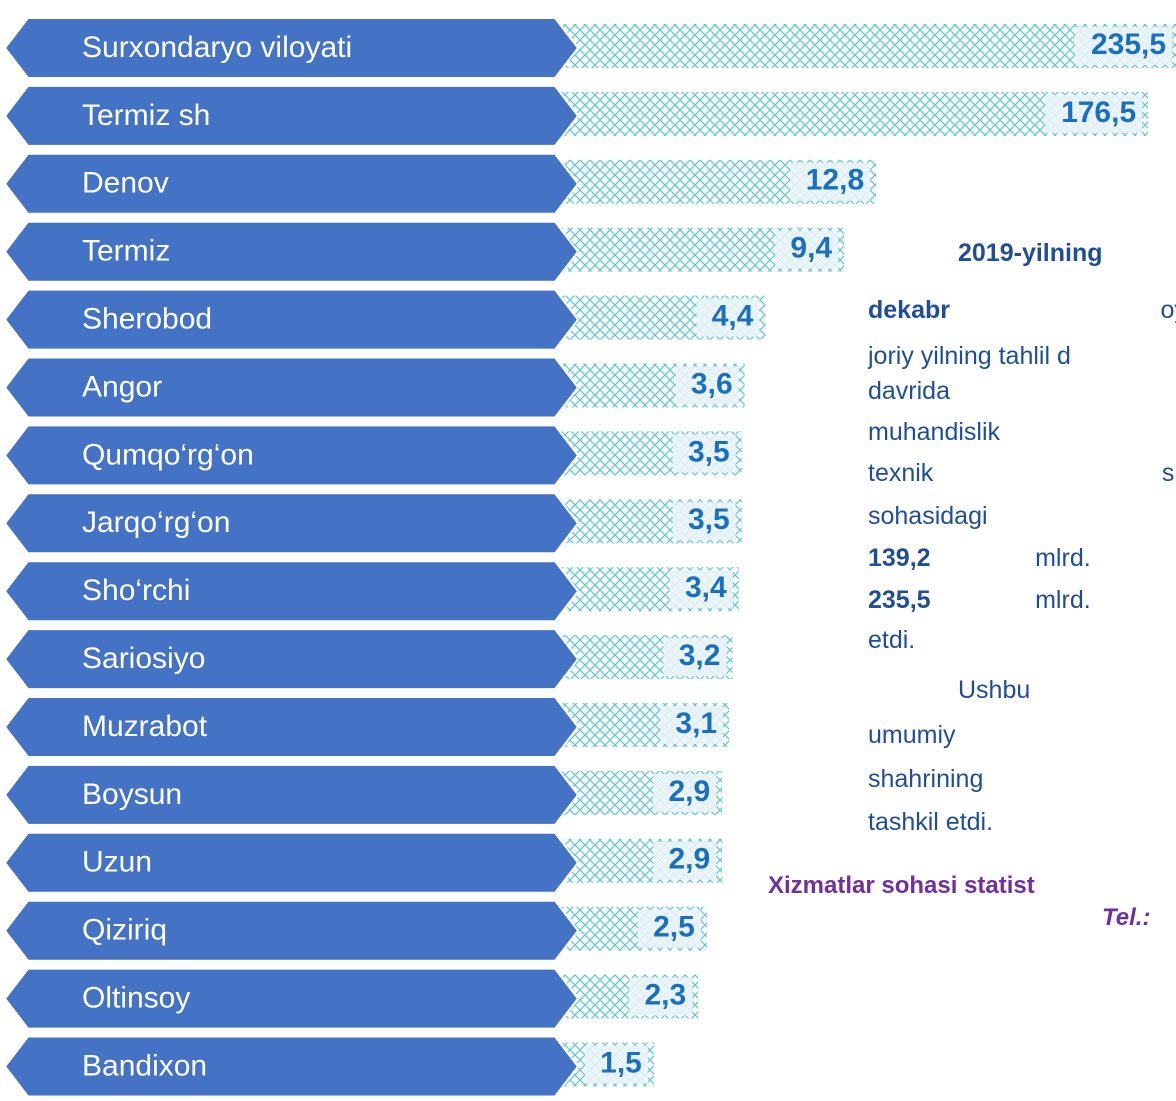 Image resolution: width=1176 pixels, height=1101 pixels. What do you see at coordinates (1022, 600) in the screenshot?
I see `note-line: 235,5 mlrd. so‘m` at bounding box center [1022, 600].